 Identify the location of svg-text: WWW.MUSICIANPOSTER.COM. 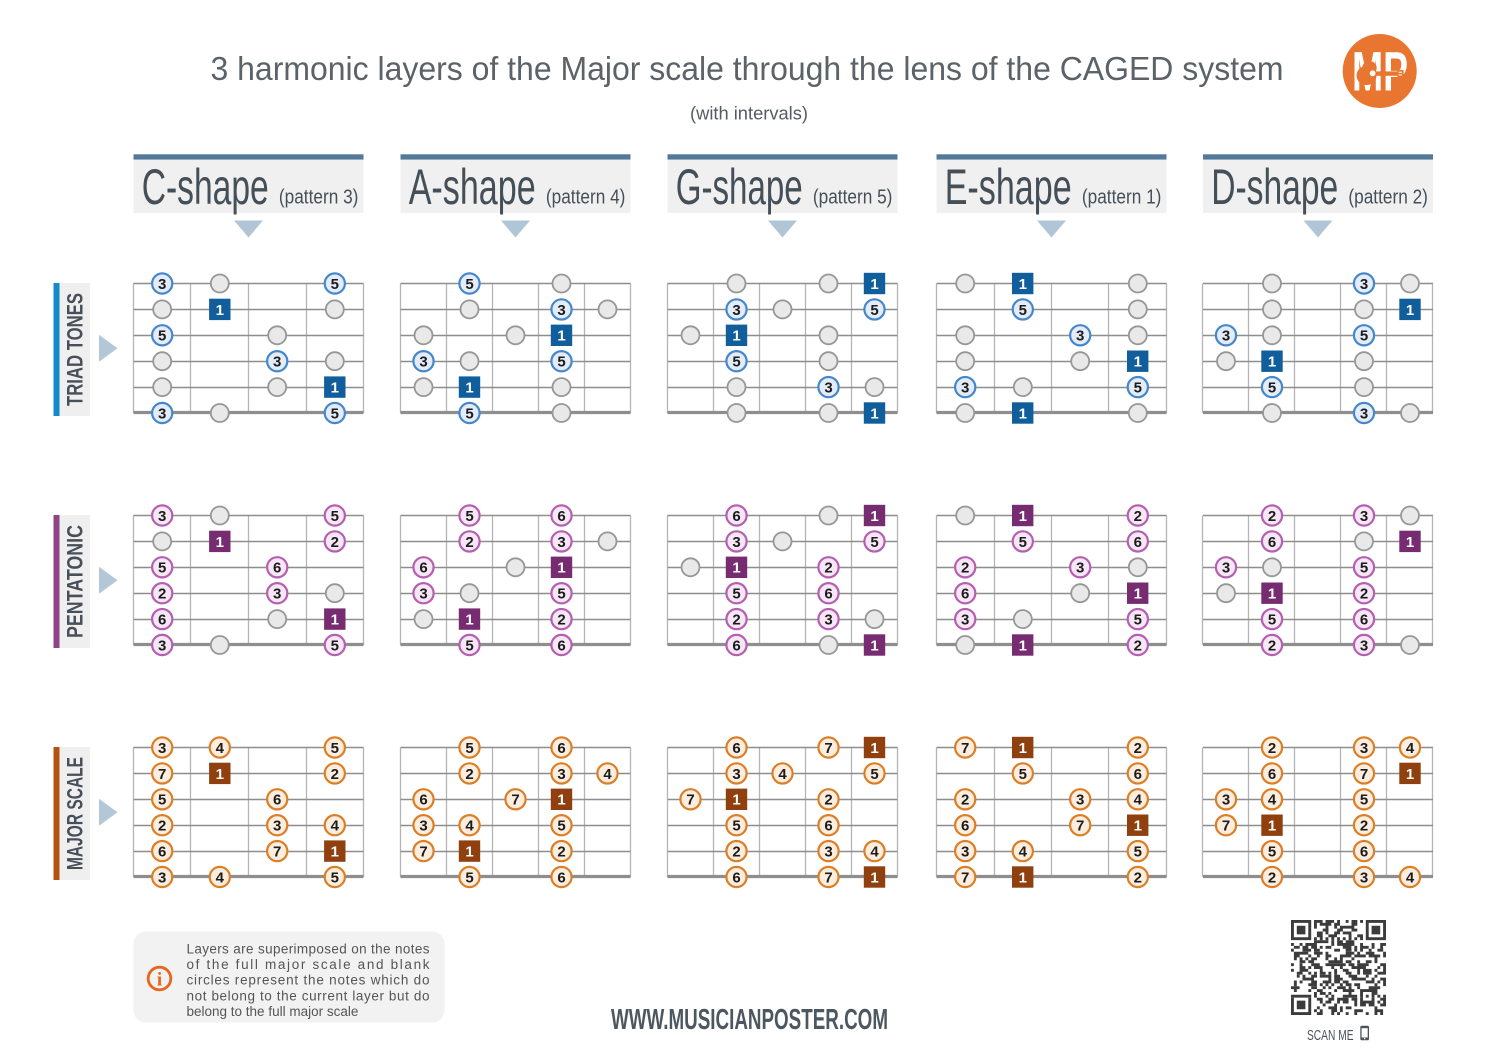
(749, 1020).